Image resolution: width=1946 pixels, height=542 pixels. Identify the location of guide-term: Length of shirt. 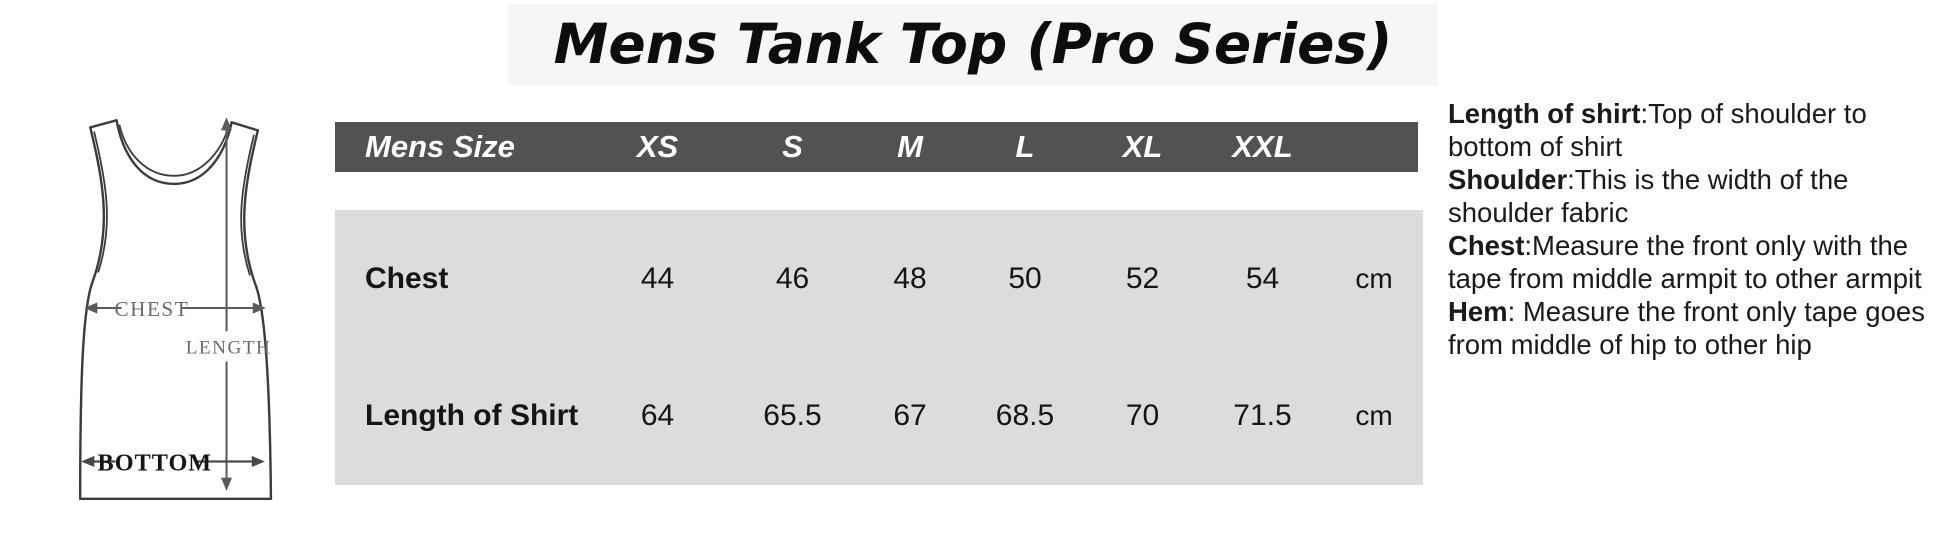
(1544, 113).